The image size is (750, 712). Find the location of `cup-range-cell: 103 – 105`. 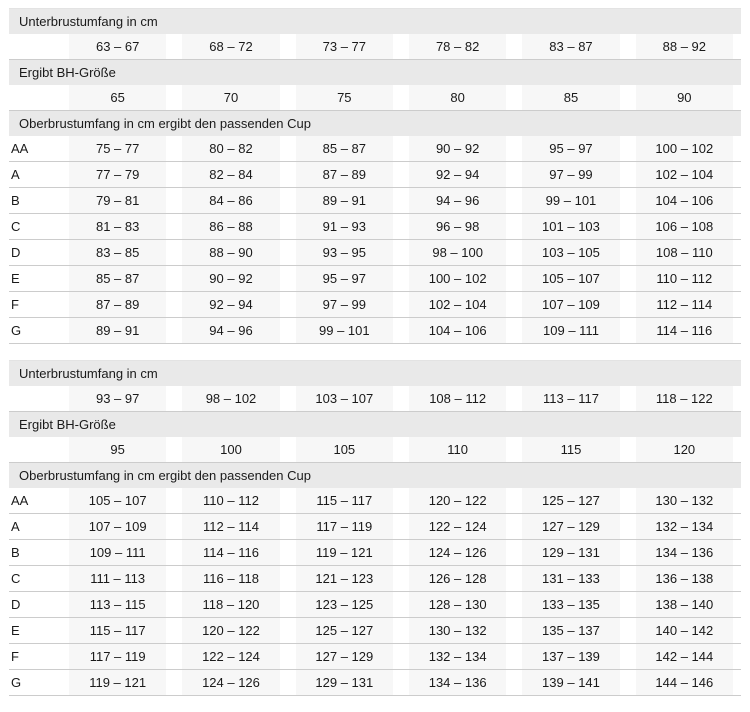

cup-range-cell: 103 – 105 is located at coordinates (571, 253).